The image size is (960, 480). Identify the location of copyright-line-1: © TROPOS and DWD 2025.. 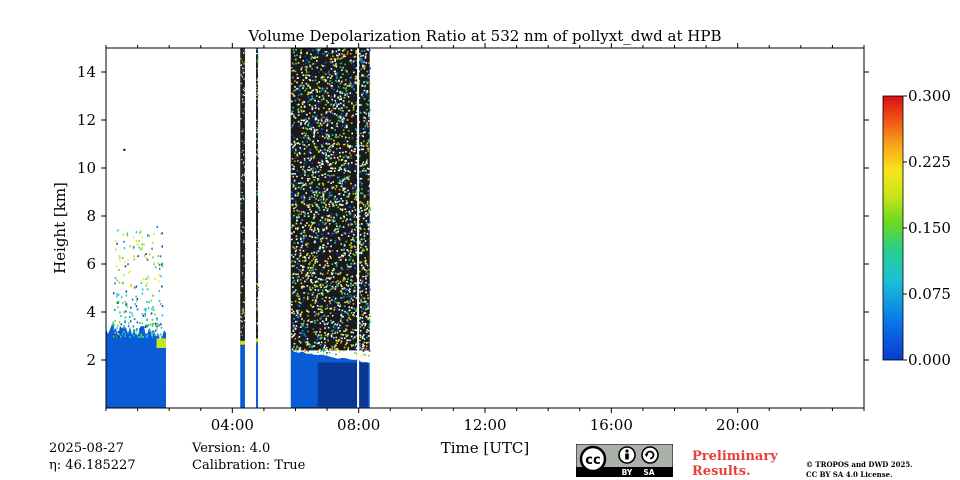
(859, 464).